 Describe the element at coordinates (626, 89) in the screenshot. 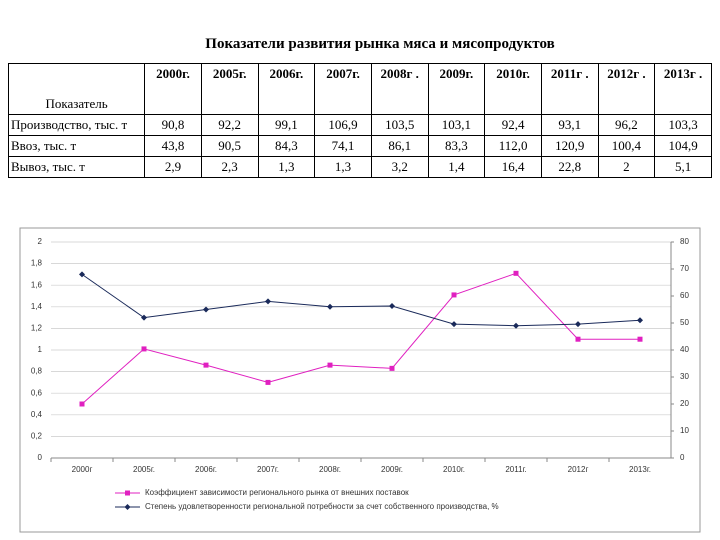

I see `table-cell: 2012г .` at that location.